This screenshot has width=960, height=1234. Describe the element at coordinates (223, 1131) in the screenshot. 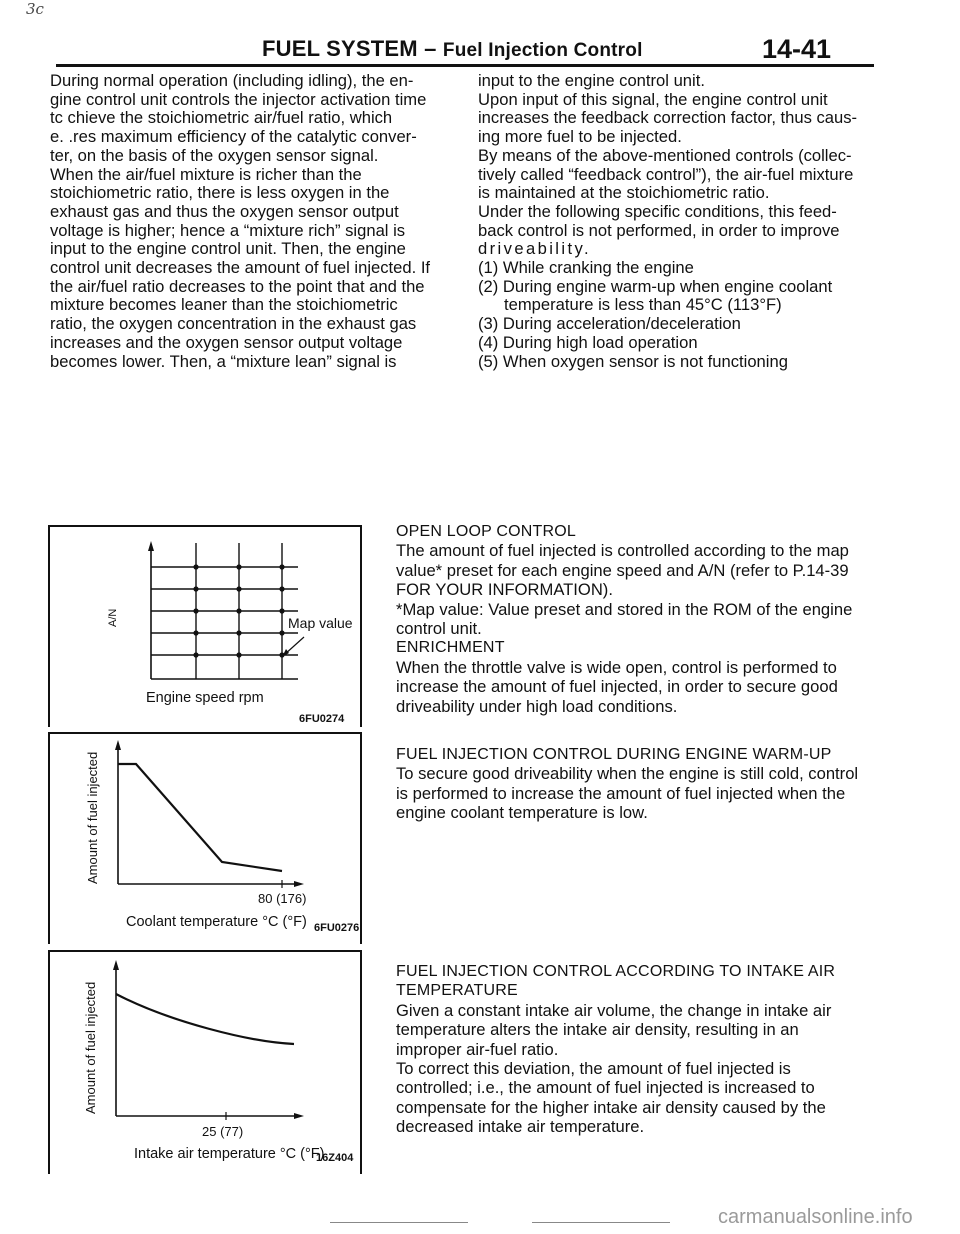

I see `intake-tick-label: 25 (77)` at that location.